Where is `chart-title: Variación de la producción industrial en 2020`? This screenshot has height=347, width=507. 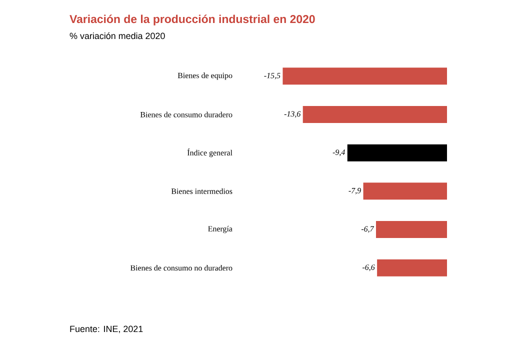
chart-title: Variación de la producción industrial en 2020 is located at coordinates (192, 20).